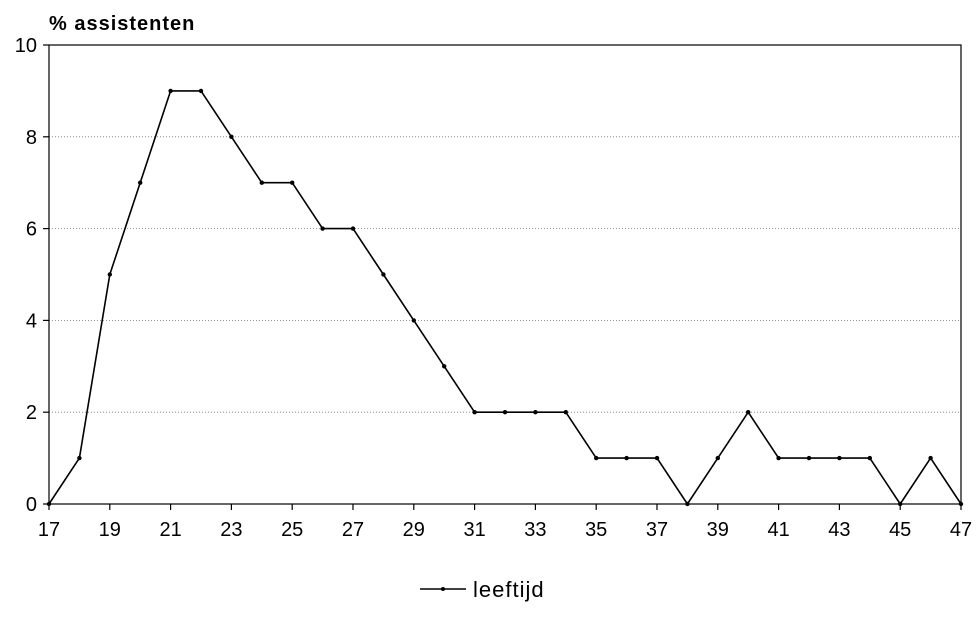  What do you see at coordinates (49, 530) in the screenshot?
I see `x-tick-label: 17` at bounding box center [49, 530].